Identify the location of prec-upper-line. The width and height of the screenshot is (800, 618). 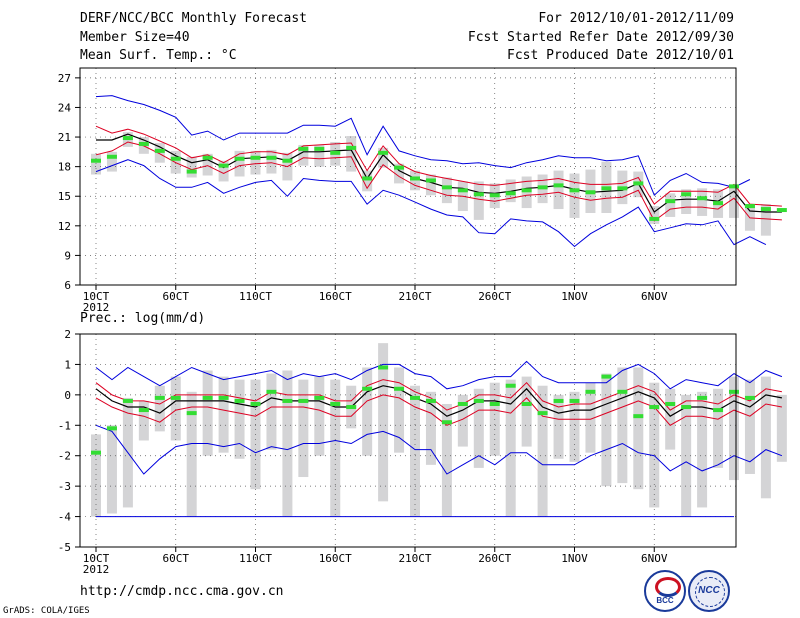
(438, 395).